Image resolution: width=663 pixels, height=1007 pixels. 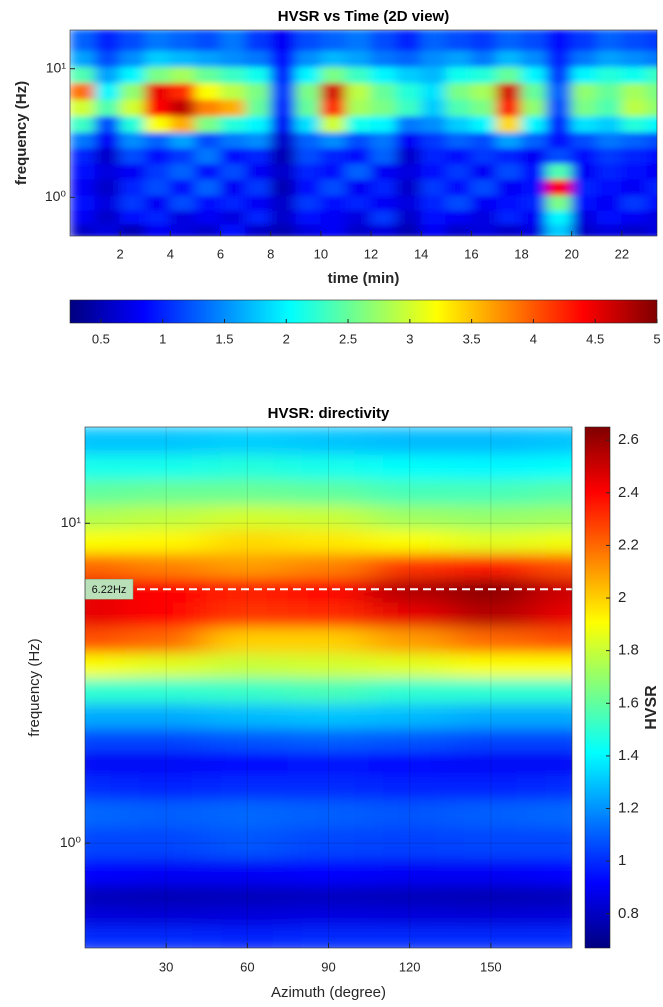 I want to click on colorbar-tick-label: 3.5, so click(x=472, y=338).